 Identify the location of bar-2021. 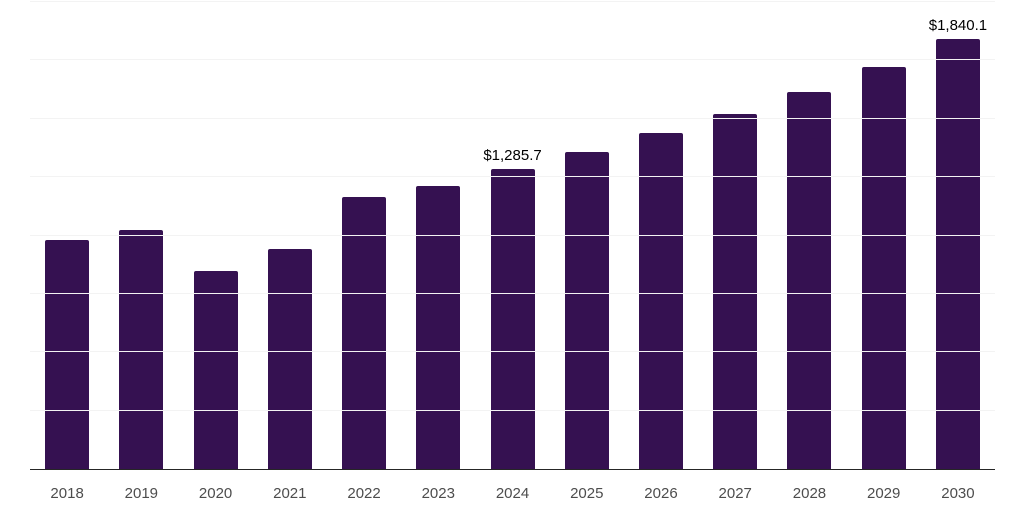
(289, 359).